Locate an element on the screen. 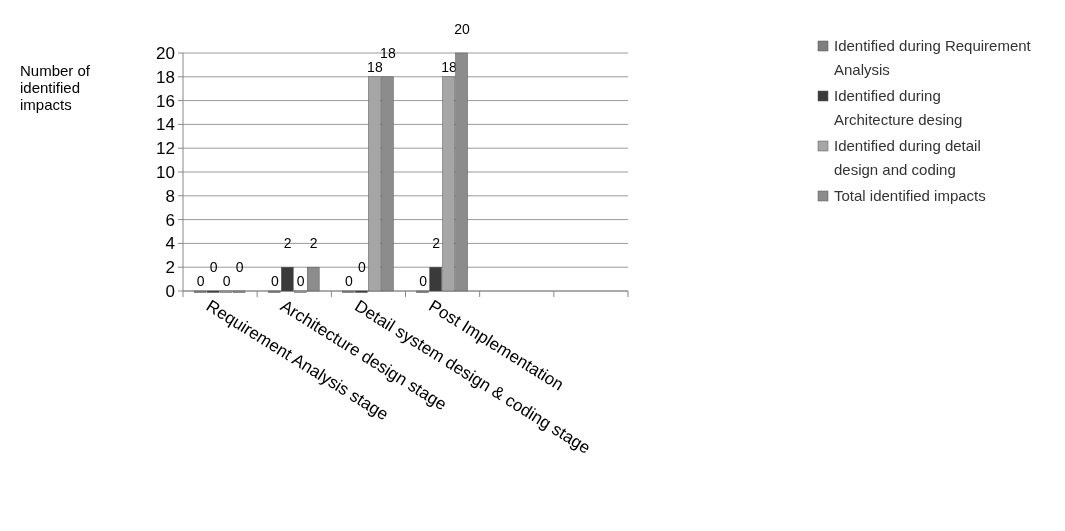 Image resolution: width=1065 pixels, height=531 pixels. legend-label: Total identified impacts is located at coordinates (910, 196).